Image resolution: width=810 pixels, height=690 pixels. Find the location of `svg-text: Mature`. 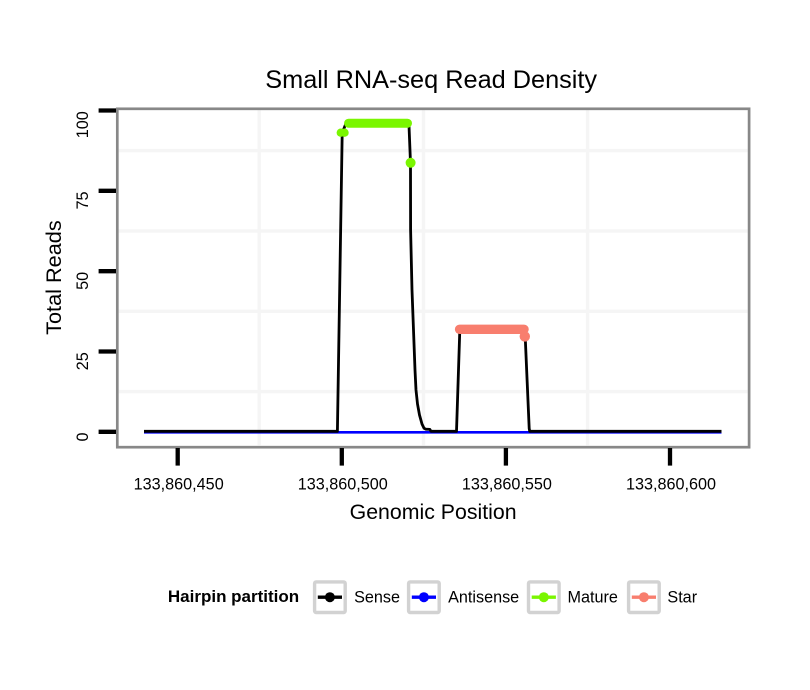

svg-text: Mature is located at coordinates (593, 598).